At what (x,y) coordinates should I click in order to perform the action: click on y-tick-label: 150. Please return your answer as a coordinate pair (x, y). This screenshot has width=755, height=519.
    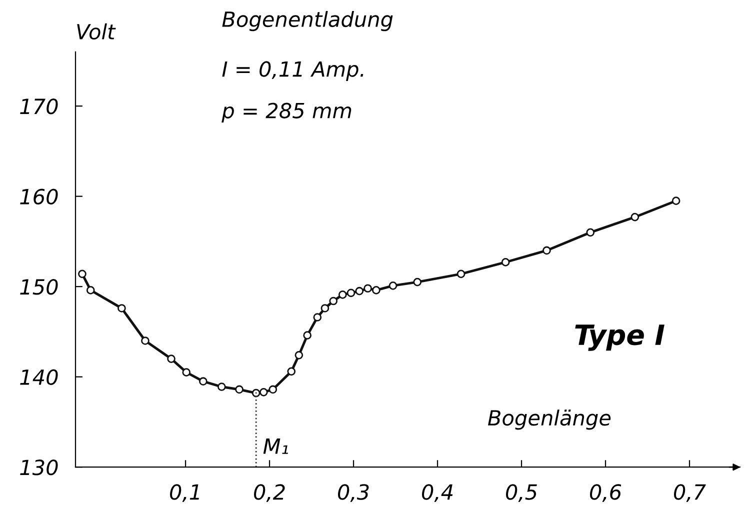
    Looking at the image, I should click on (39, 287).